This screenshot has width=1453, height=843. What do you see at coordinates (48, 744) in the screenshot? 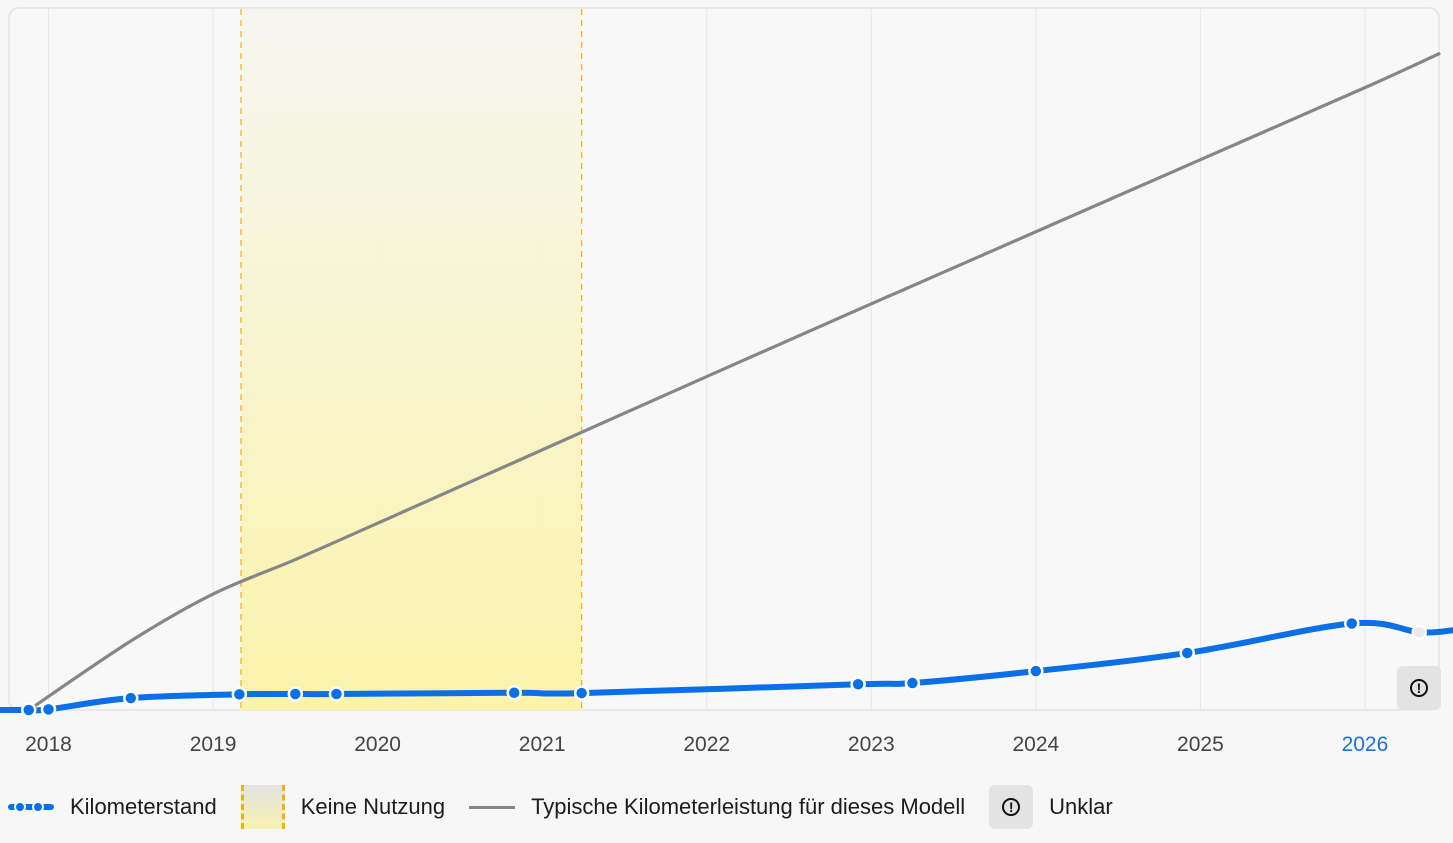
I see `x-tick-label: 2018` at bounding box center [48, 744].